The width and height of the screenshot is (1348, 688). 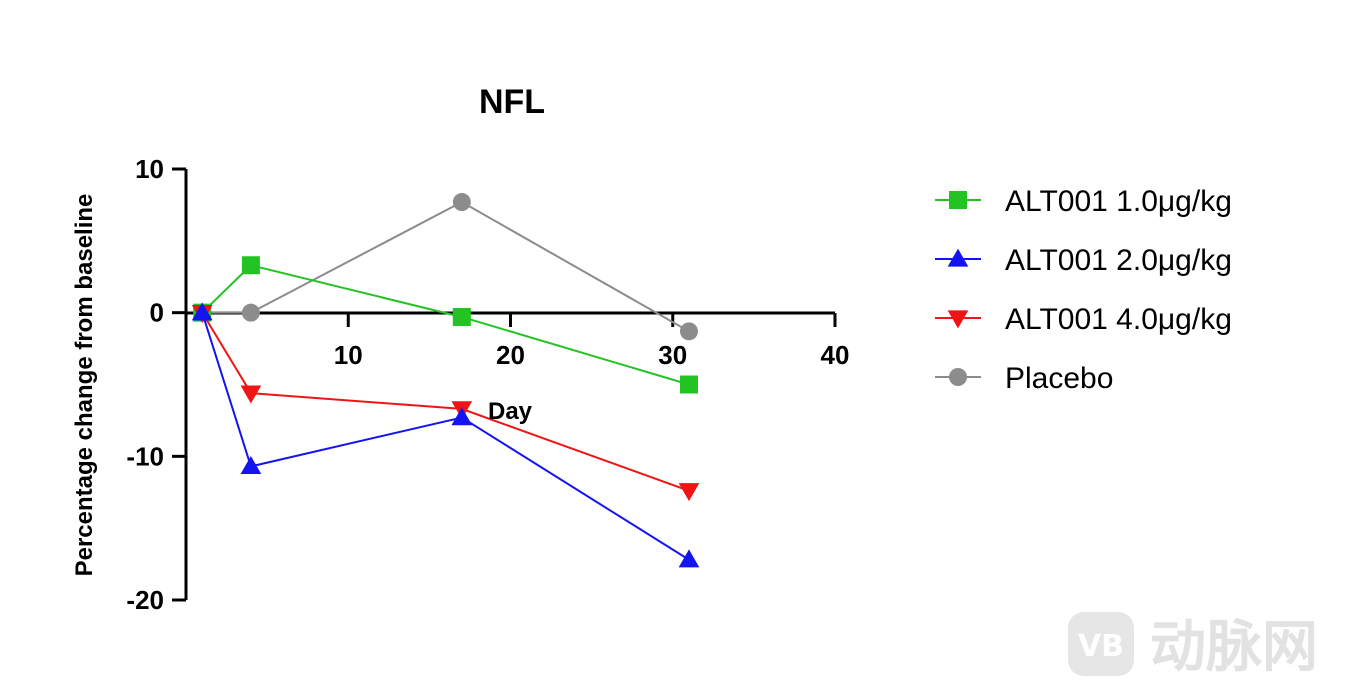 What do you see at coordinates (145, 456) in the screenshot?
I see `y-tick-label: -10` at bounding box center [145, 456].